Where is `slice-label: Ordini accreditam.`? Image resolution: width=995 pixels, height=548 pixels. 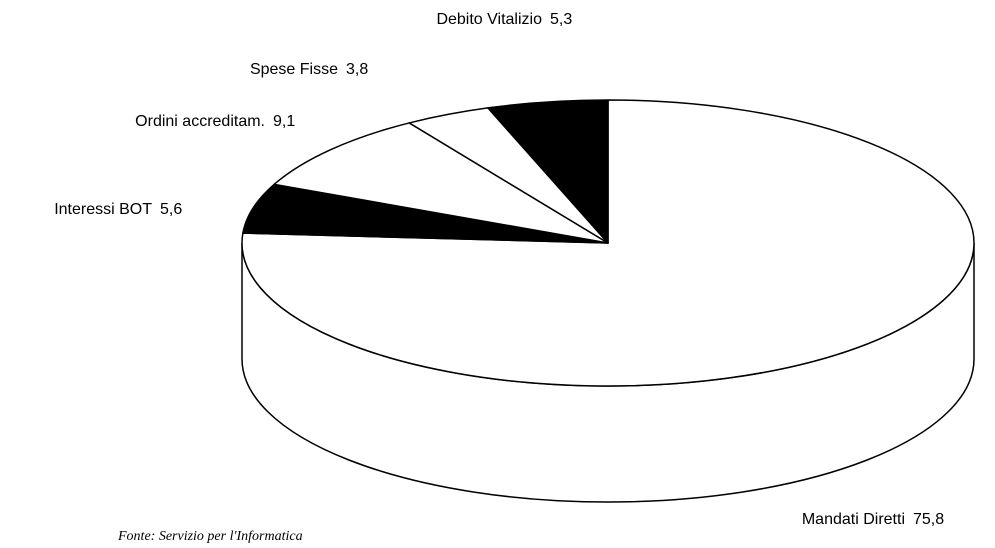
slice-label: Ordini accreditam. is located at coordinates (200, 121).